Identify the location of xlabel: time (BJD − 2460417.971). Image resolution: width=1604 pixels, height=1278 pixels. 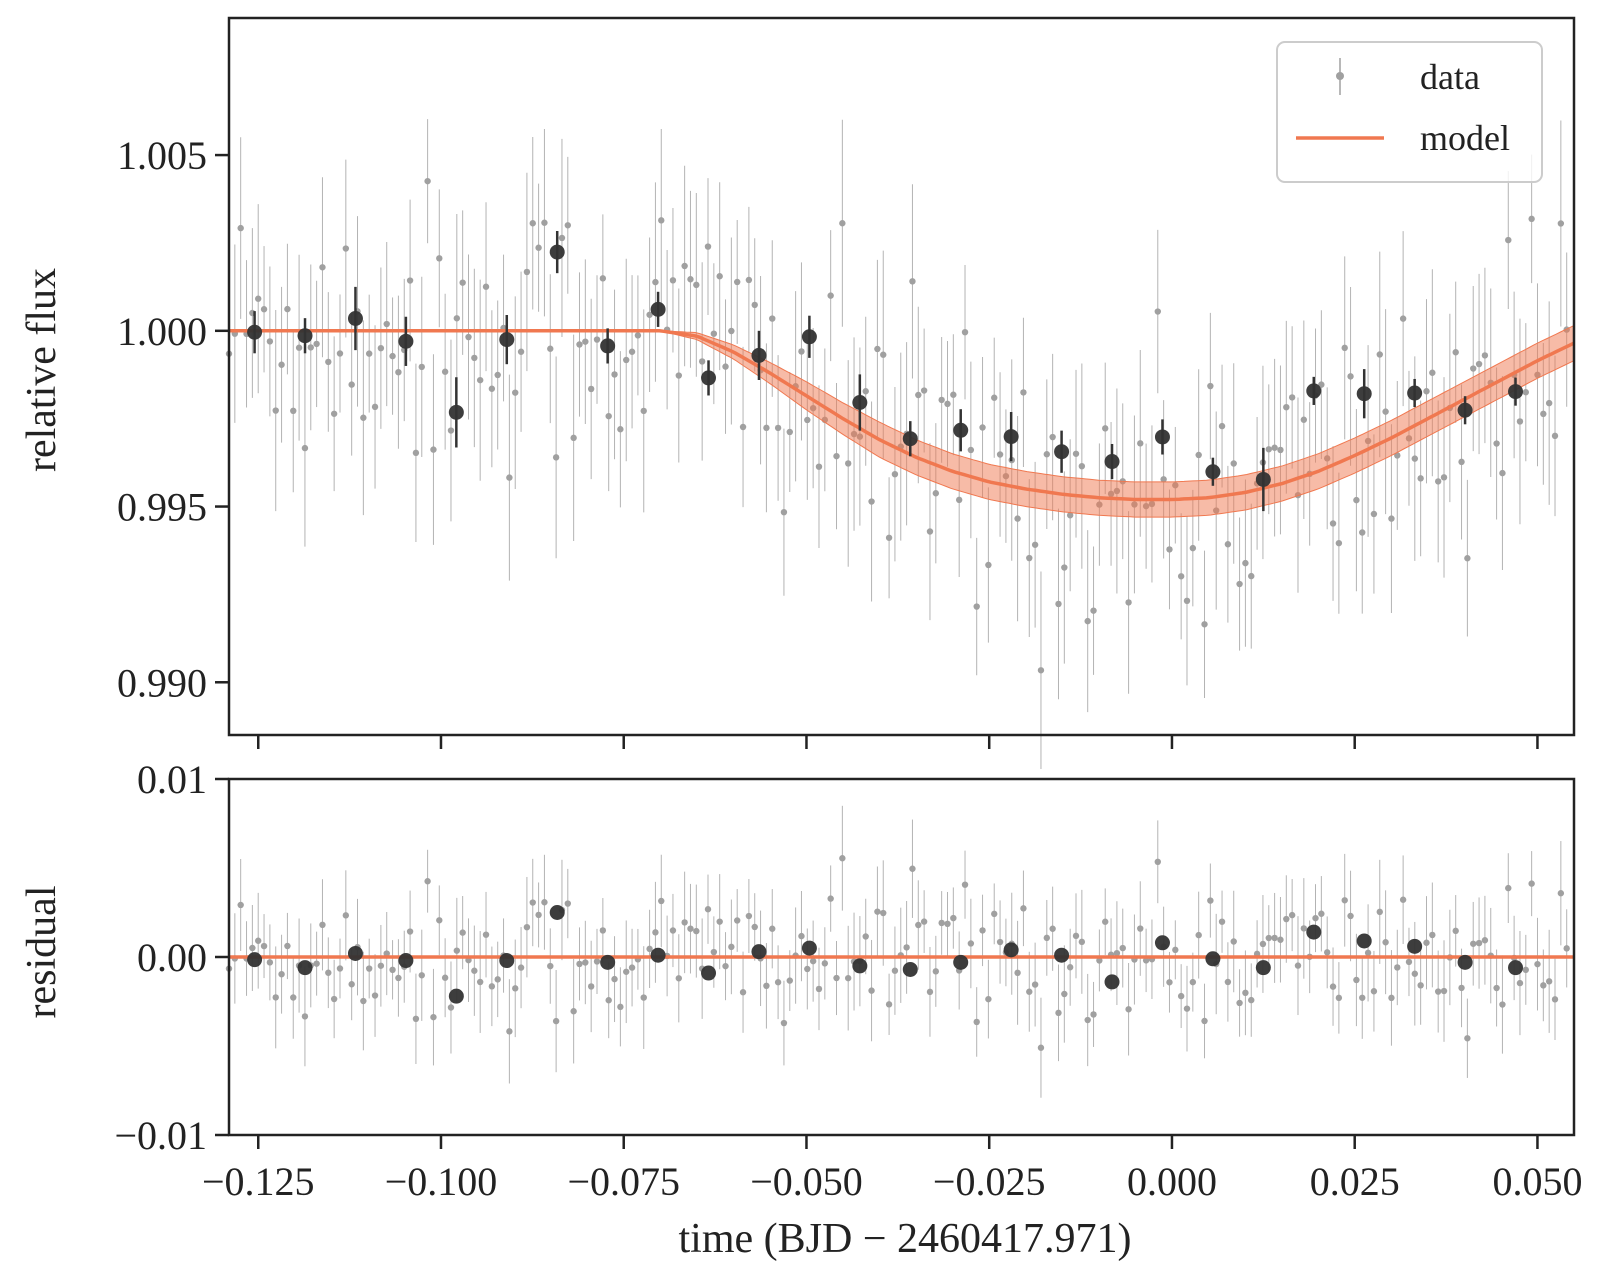
(905, 1239).